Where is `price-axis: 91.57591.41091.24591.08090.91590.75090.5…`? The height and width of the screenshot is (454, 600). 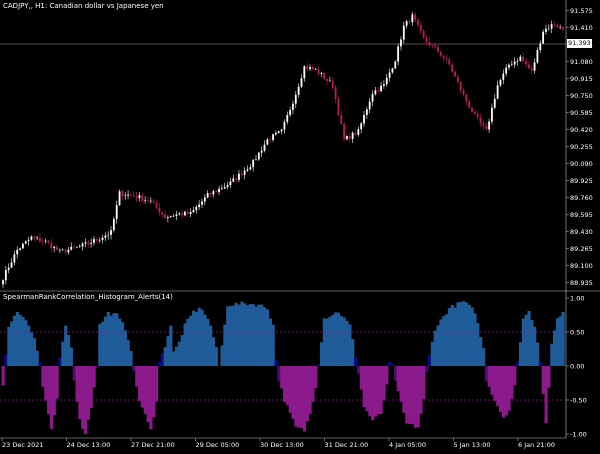
price-axis: 91.57591.41091.24591.08090.91590.75090.5… is located at coordinates (579, 147).